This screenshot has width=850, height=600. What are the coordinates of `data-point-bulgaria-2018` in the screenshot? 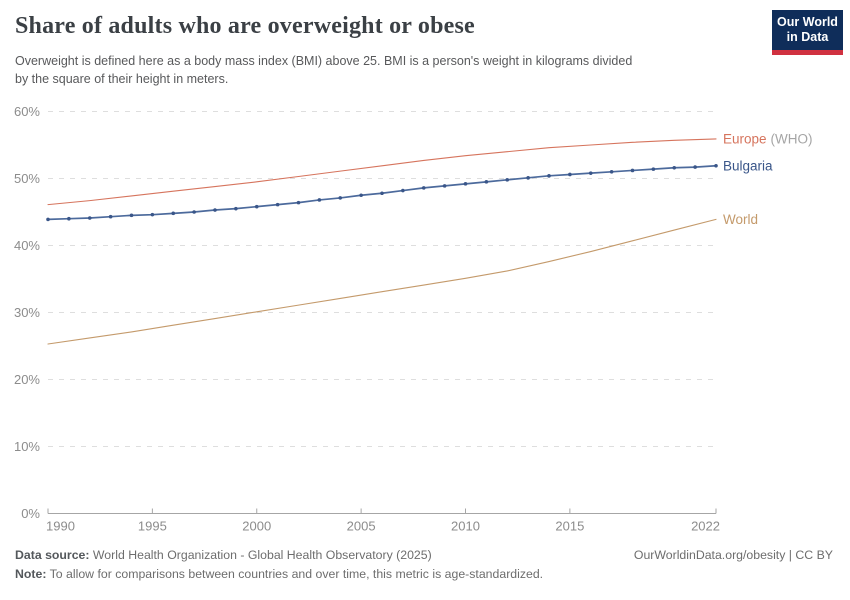 It's located at (632, 170).